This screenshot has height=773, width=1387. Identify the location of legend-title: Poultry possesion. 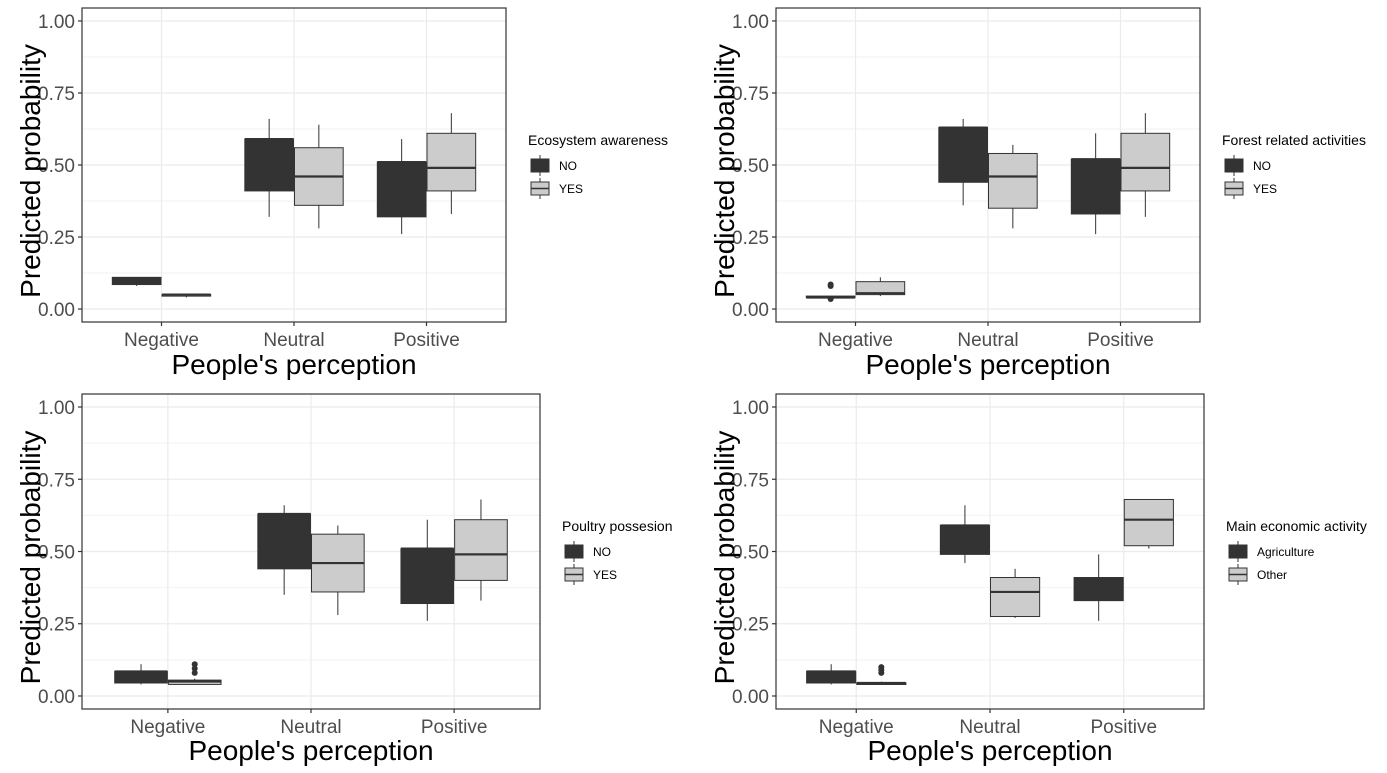
(617, 526).